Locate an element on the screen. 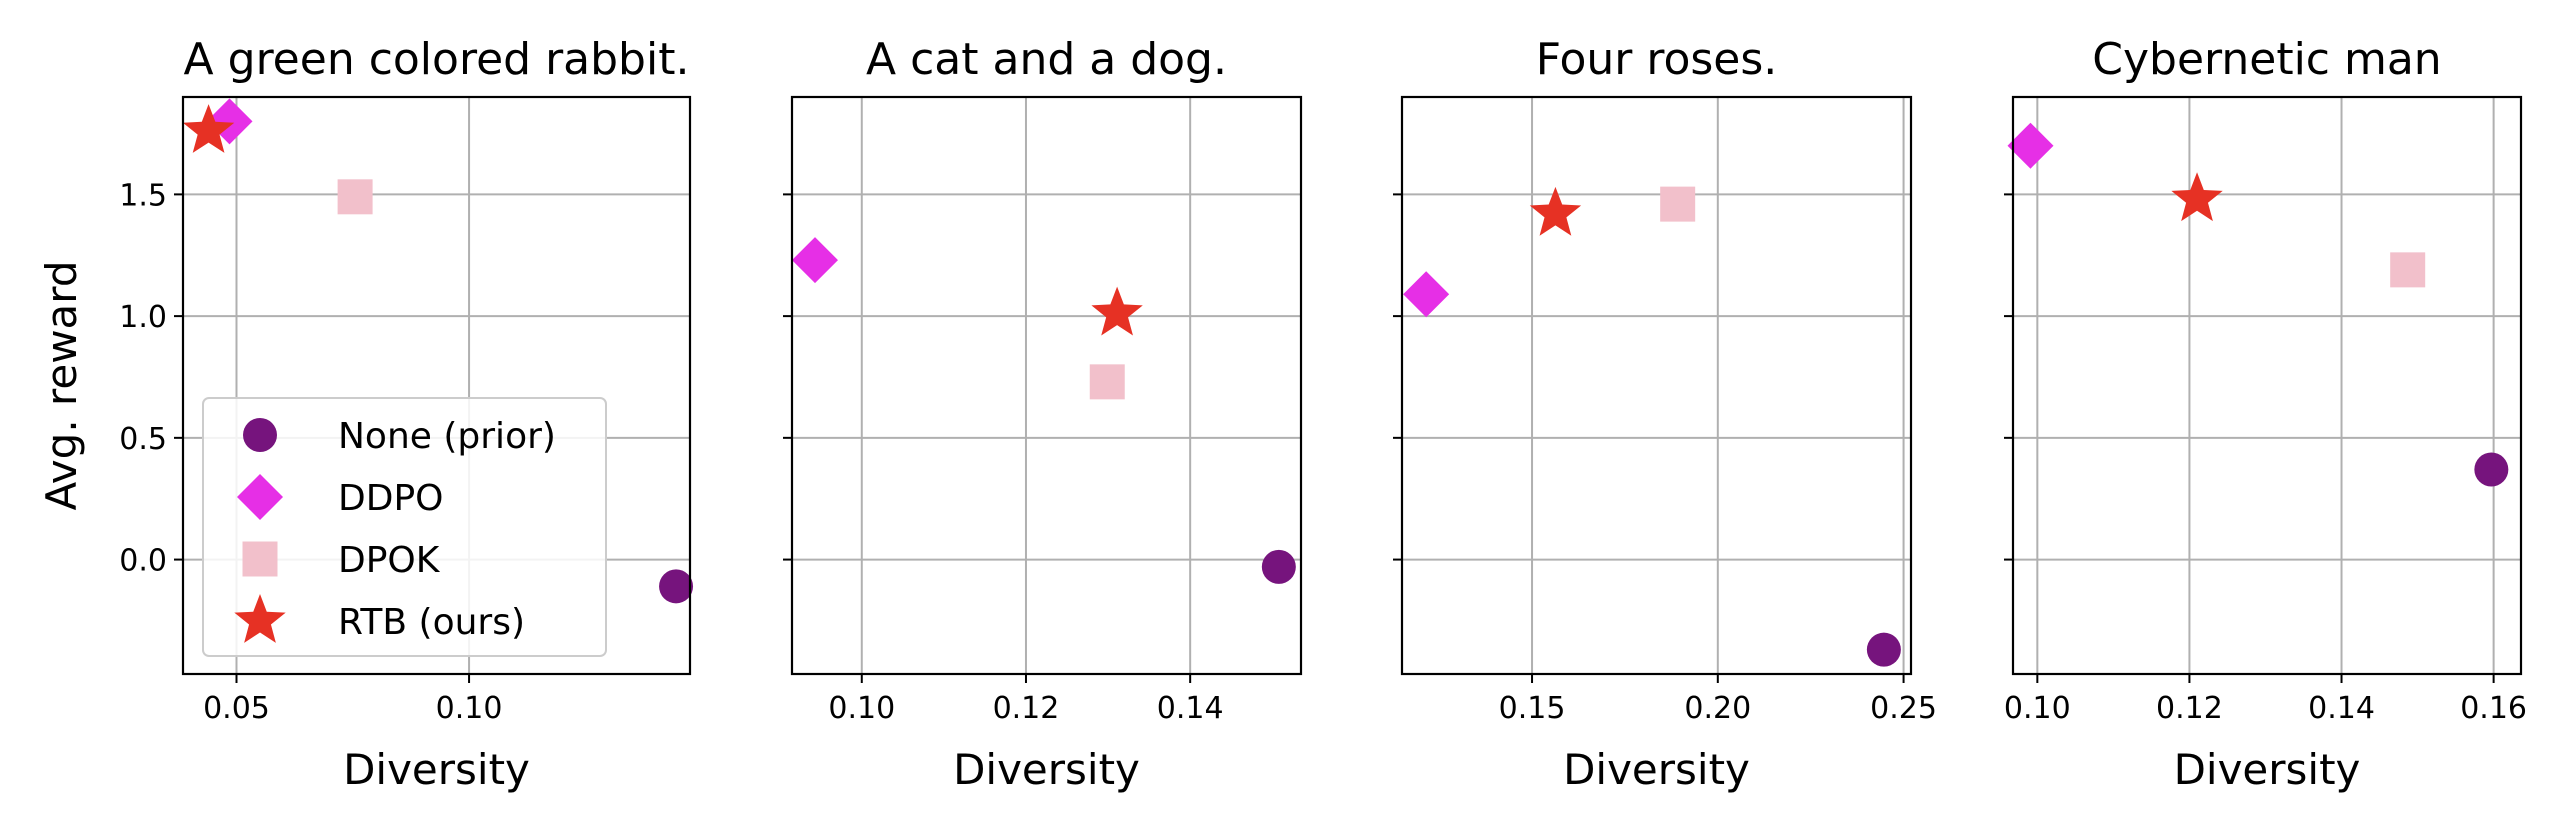 This screenshot has width=2572, height=816. y-tick-label: 0.5 is located at coordinates (143, 439).